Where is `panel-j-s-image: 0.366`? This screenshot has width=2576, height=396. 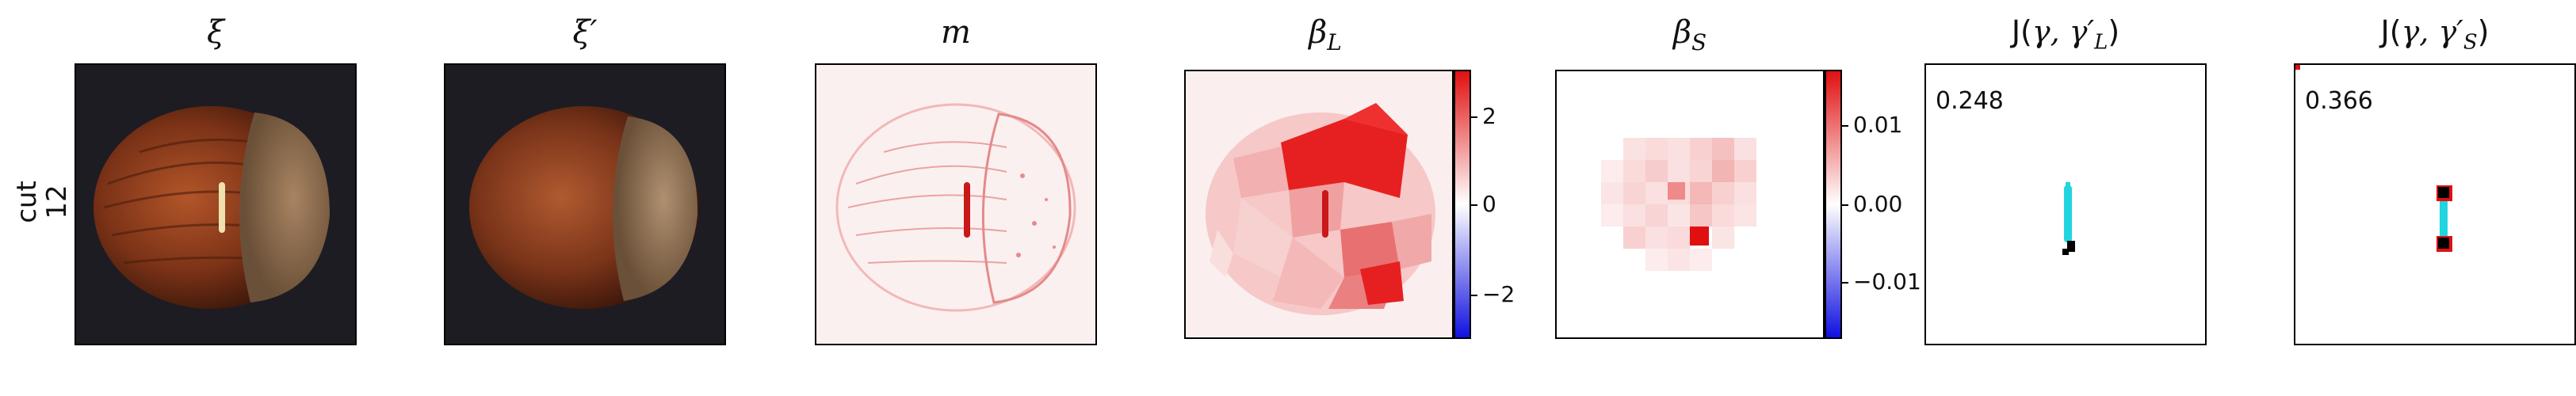
panel-j-s-image: 0.366 is located at coordinates (2435, 204).